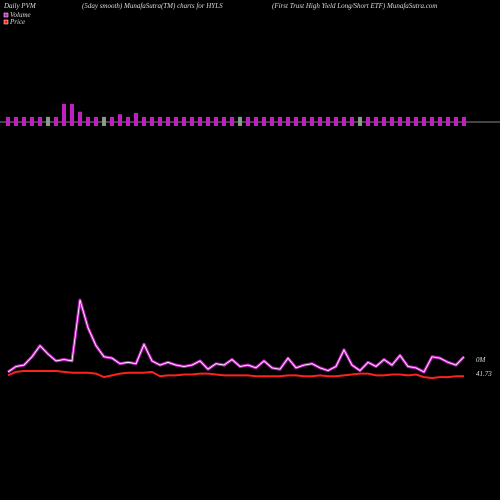 Image resolution: width=500 pixels, height=500 pixels. I want to click on series-last-label: 0M, so click(481, 360).